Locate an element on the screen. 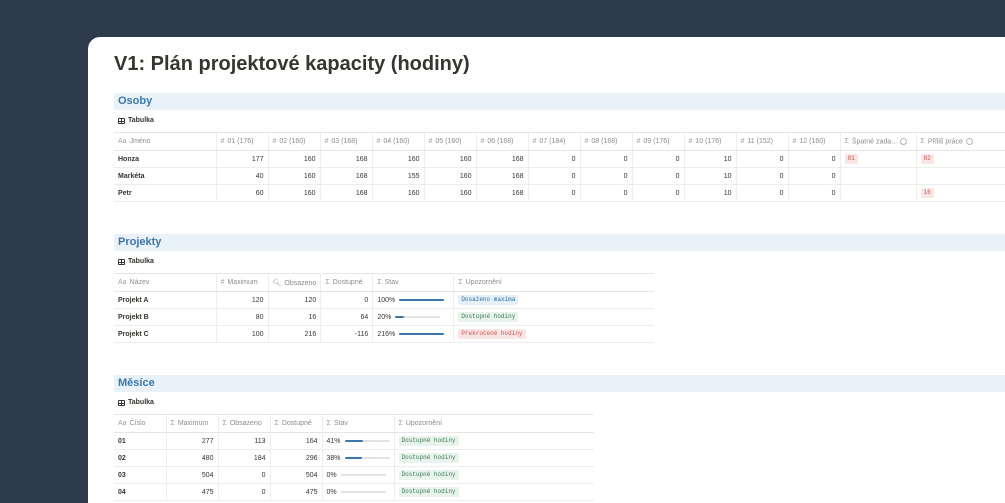 Image resolution: width=1005 pixels, height=503 pixels. cell: 40 is located at coordinates (242, 176).